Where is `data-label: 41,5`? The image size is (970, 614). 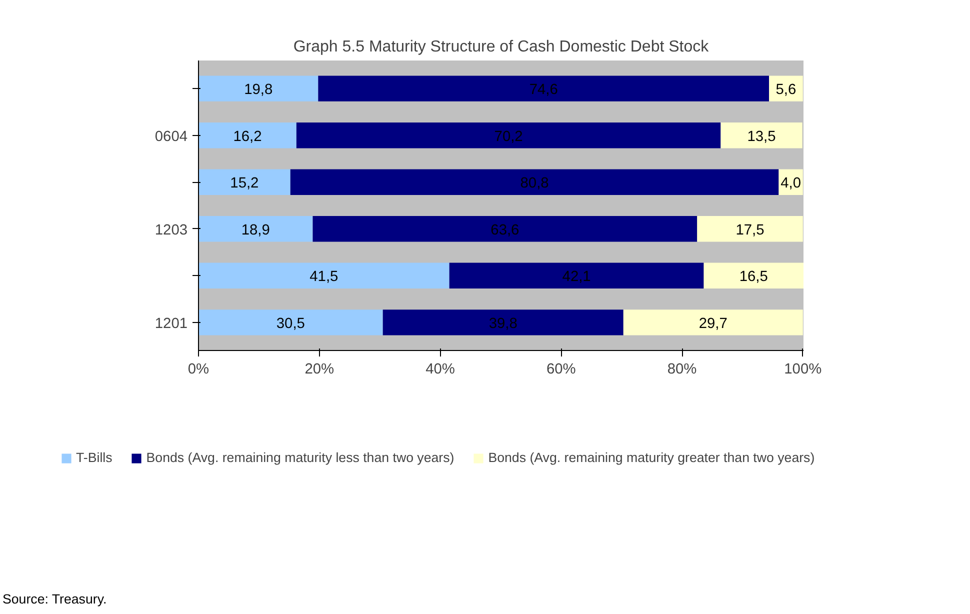
data-label: 41,5 is located at coordinates (324, 277).